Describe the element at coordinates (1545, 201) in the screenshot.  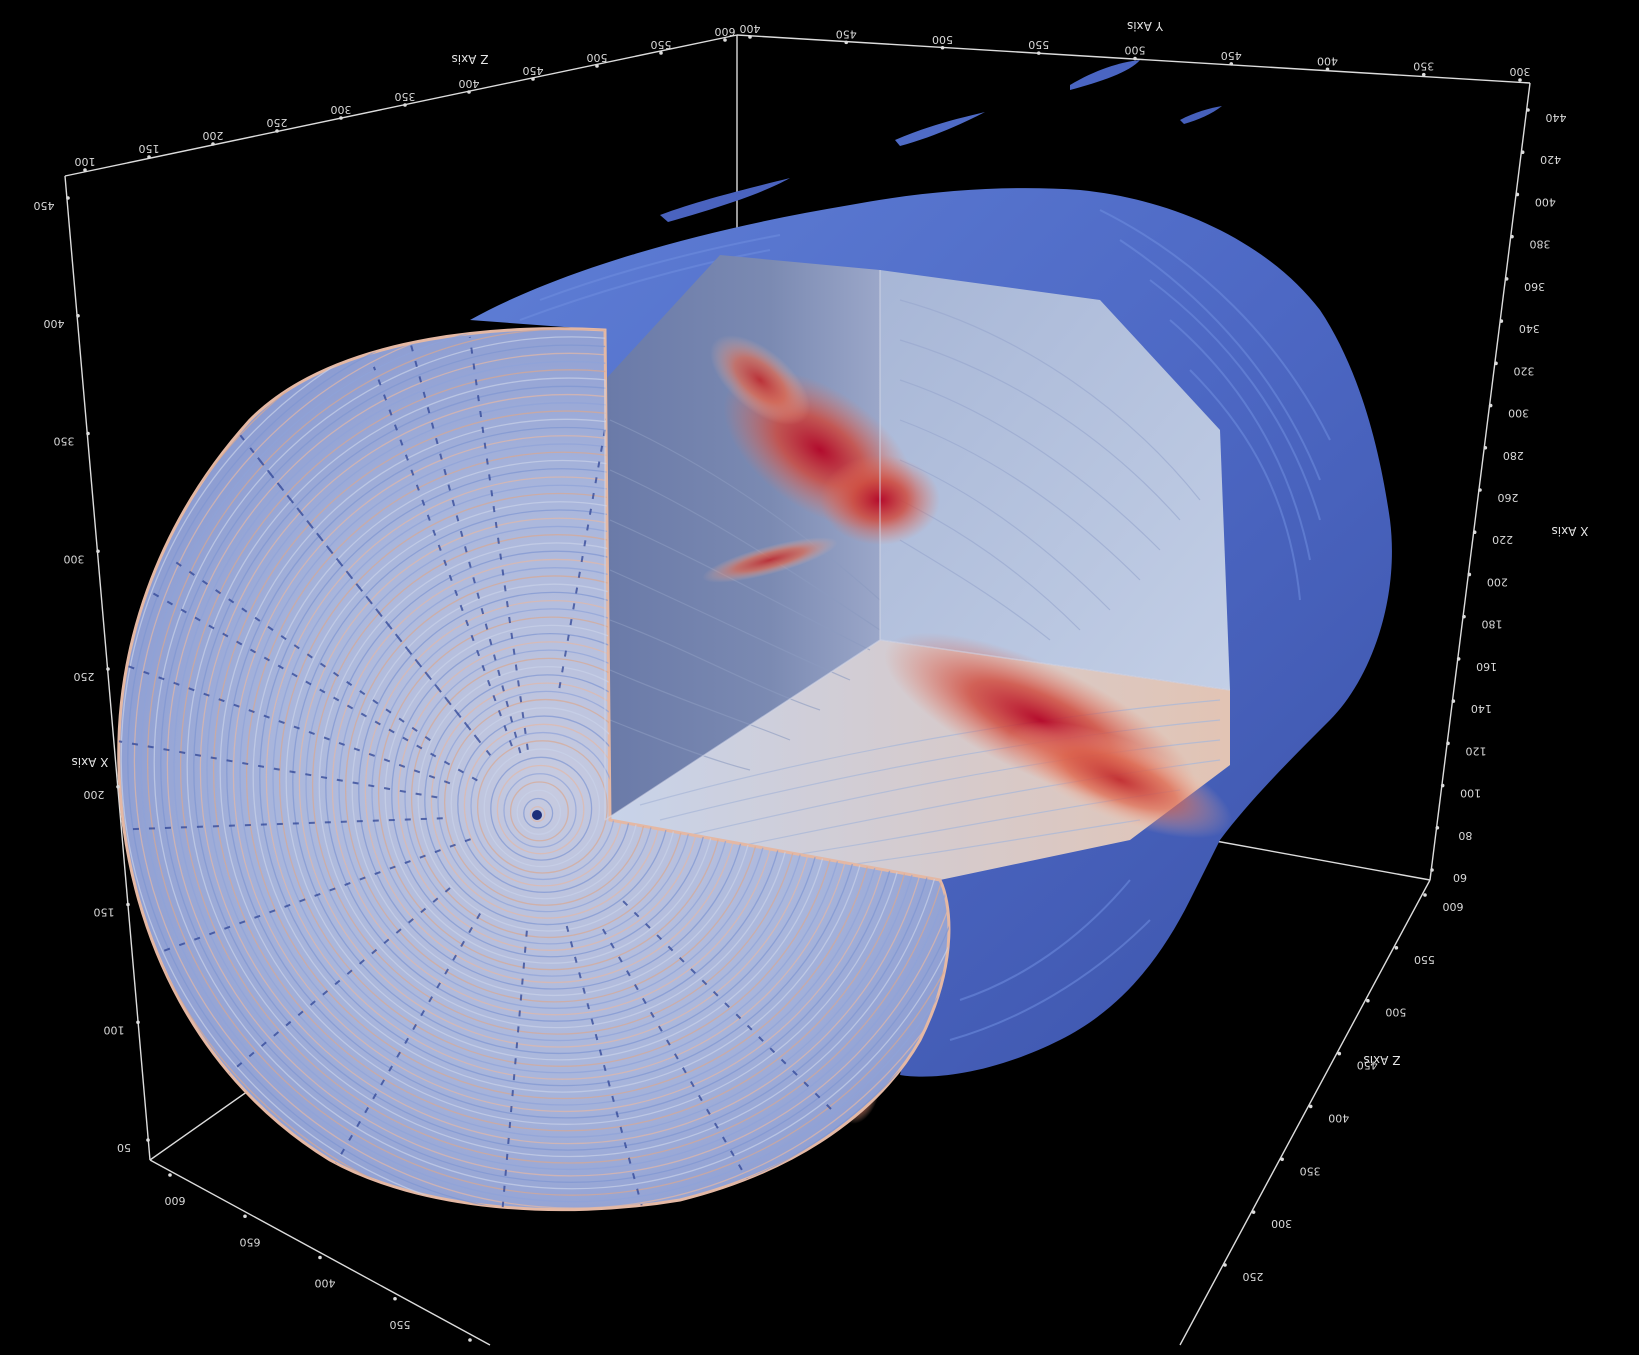
I see `x-right-axis-tick-label: 400` at that location.